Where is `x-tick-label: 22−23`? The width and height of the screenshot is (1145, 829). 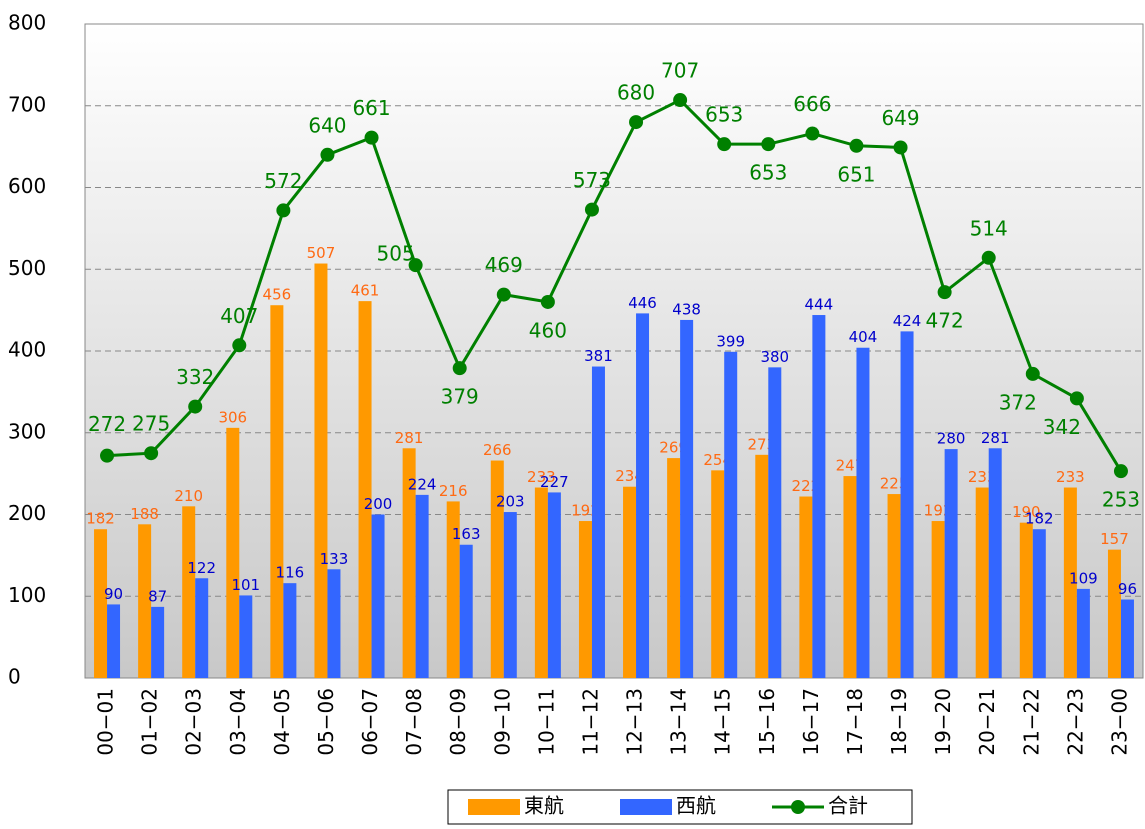 x-tick-label: 22−23 is located at coordinates (1075, 722).